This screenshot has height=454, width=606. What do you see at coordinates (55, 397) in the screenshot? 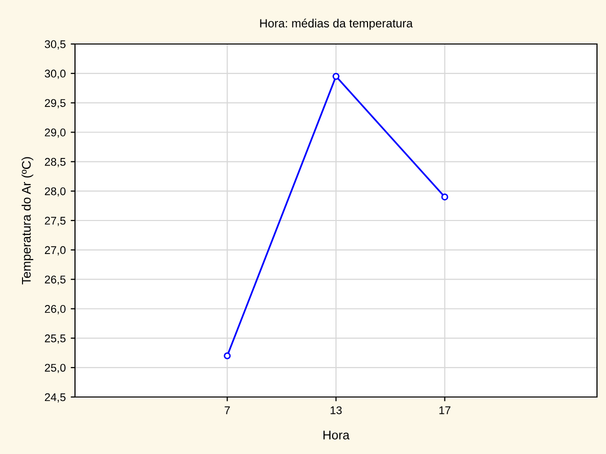
I see `y-tick-label: 24,5` at bounding box center [55, 397].